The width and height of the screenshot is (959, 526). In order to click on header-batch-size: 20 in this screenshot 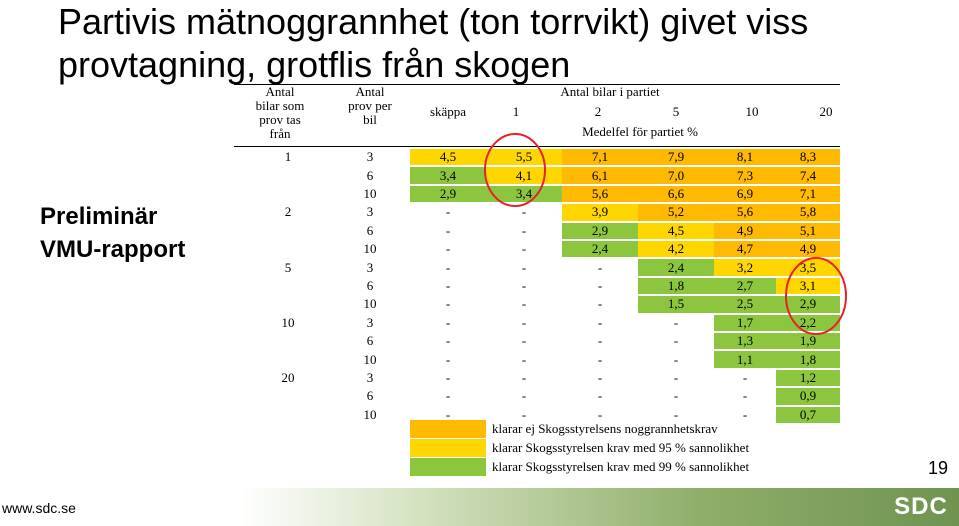, I will do `click(826, 111)`.